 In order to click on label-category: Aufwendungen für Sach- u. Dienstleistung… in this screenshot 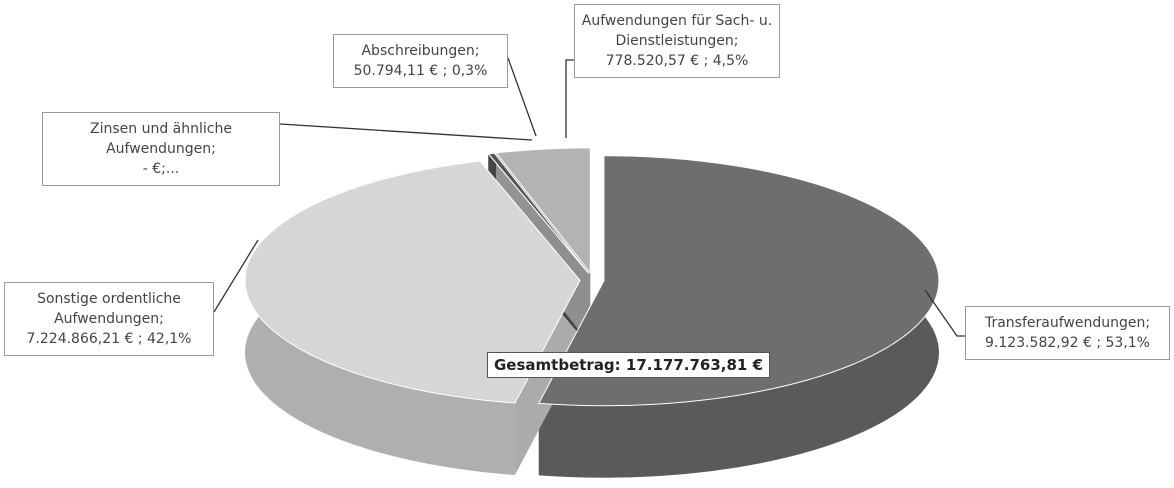, I will do `click(677, 31)`.